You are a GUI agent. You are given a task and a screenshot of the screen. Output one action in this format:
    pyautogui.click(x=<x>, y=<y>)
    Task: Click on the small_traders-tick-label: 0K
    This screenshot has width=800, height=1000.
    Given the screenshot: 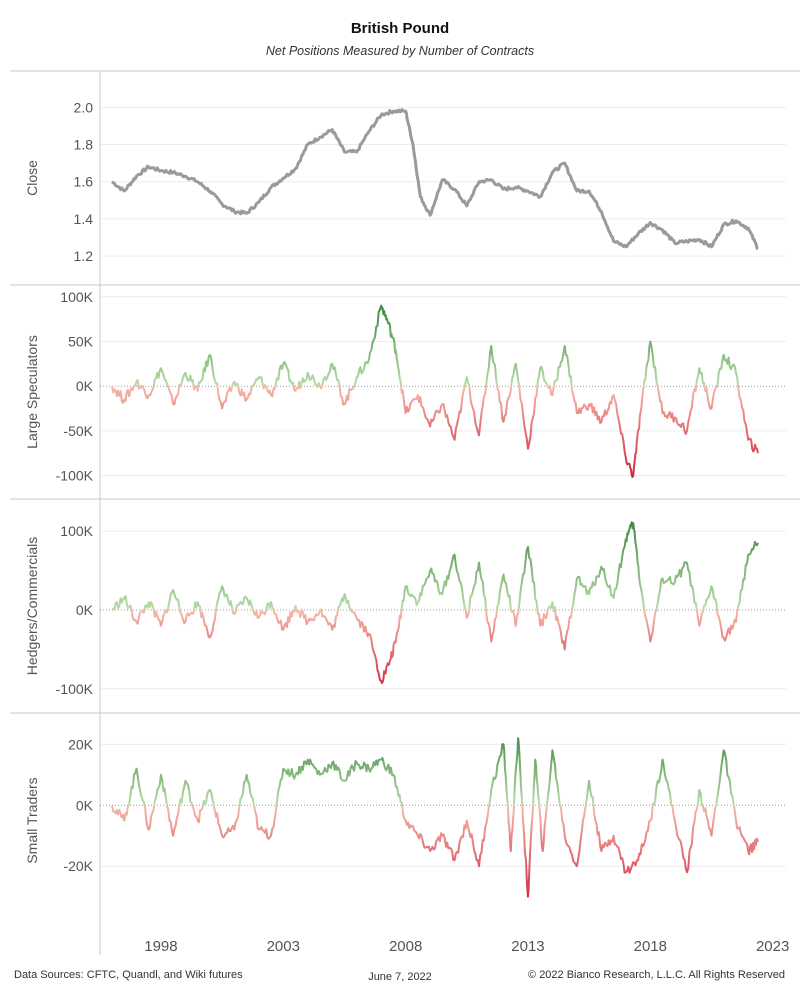 What is the action you would take?
    pyautogui.click(x=85, y=805)
    